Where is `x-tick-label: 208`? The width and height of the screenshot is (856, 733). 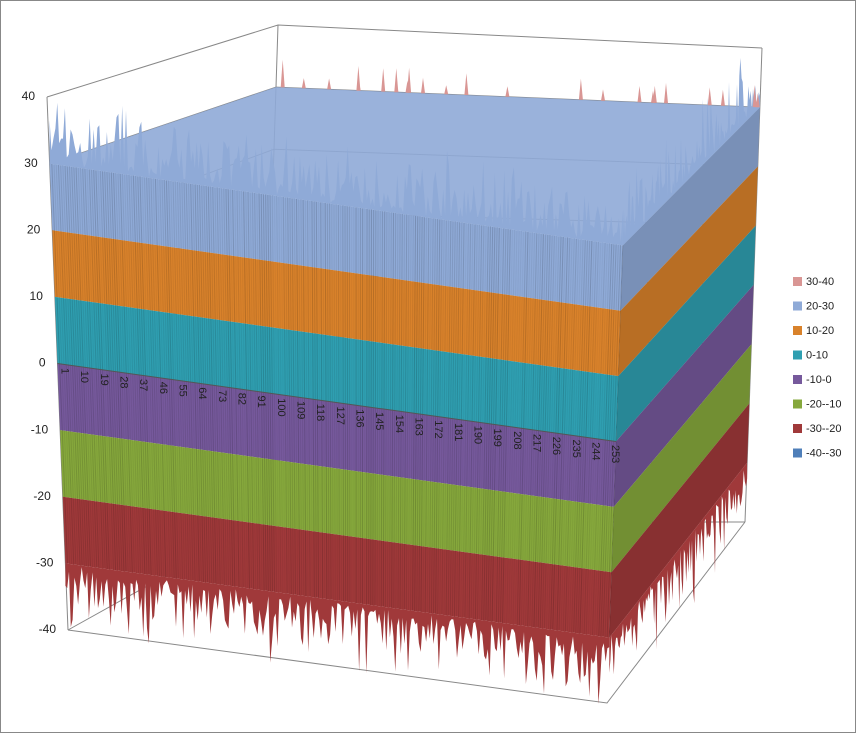 x-tick-label: 208 is located at coordinates (517, 440).